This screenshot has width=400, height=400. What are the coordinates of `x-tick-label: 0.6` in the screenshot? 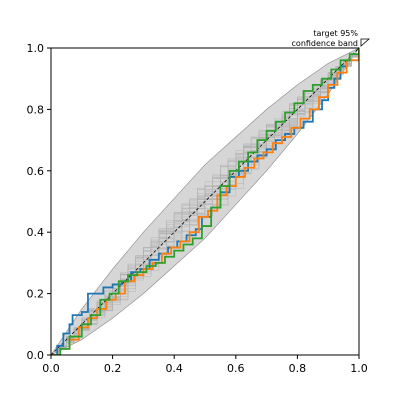 It's located at (236, 368).